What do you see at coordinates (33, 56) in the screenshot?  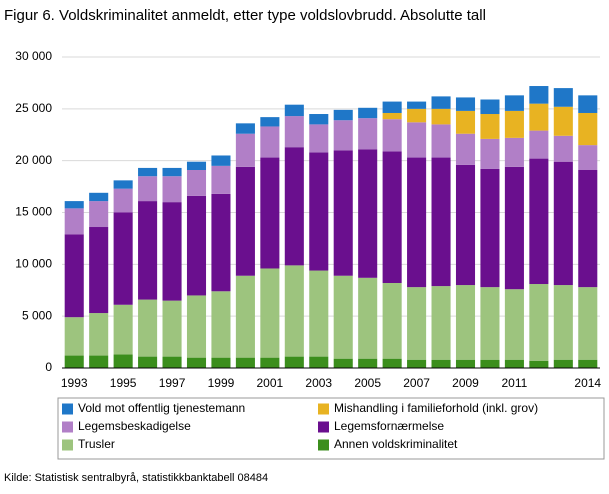 I see `y-tick-label: 30 000` at bounding box center [33, 56].